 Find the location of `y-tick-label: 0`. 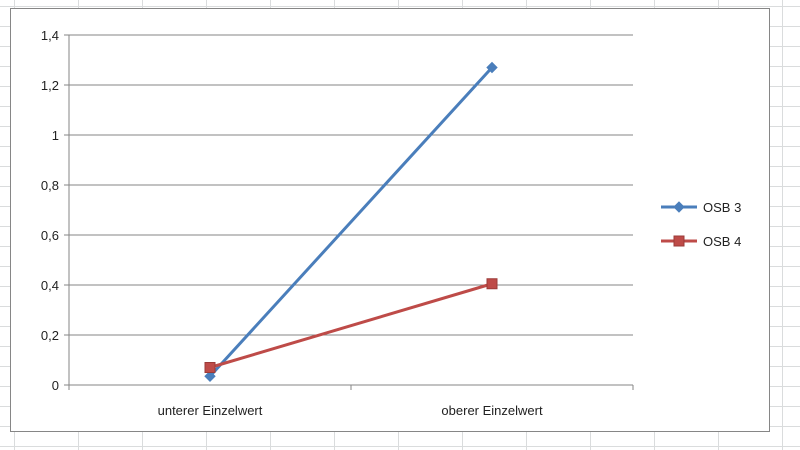

y-tick-label: 0 is located at coordinates (55, 385).